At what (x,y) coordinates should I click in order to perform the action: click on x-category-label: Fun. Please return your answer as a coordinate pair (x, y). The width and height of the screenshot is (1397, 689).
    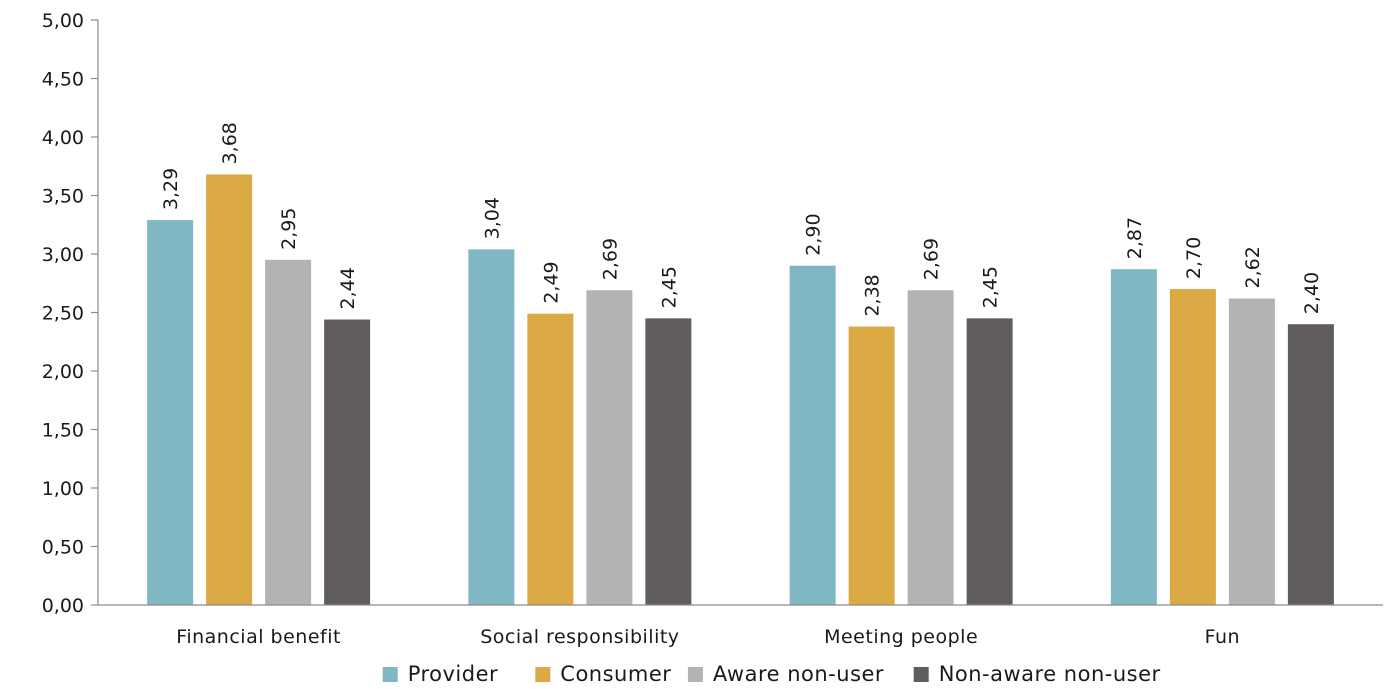
    Looking at the image, I should click on (1222, 637).